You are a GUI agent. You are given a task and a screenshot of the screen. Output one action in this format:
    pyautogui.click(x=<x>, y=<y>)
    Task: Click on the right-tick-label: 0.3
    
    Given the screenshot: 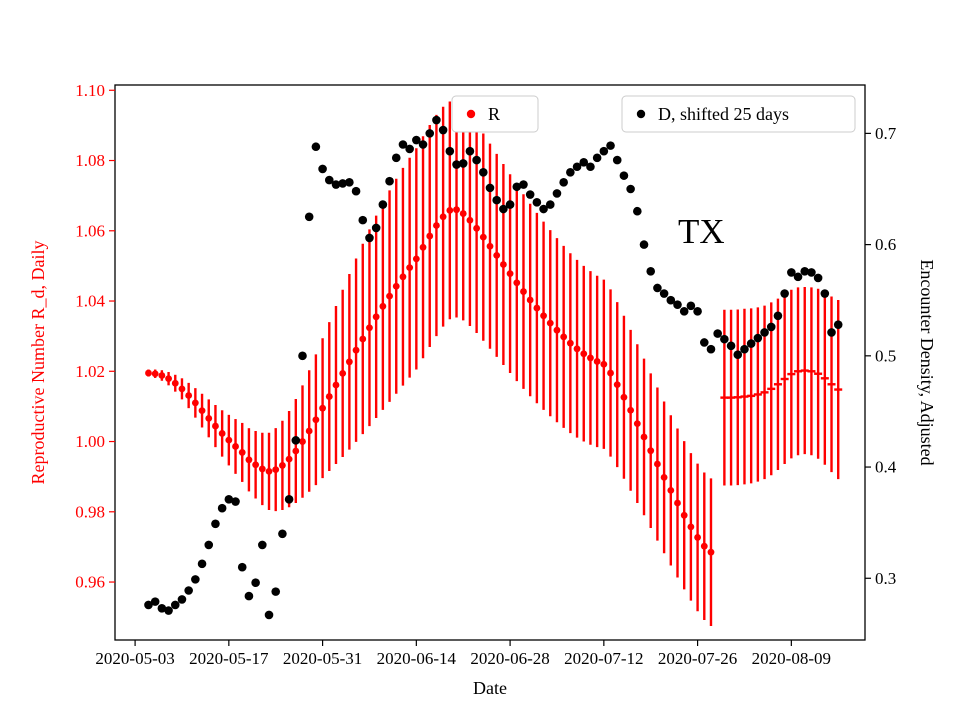 What is the action you would take?
    pyautogui.click(x=885, y=578)
    